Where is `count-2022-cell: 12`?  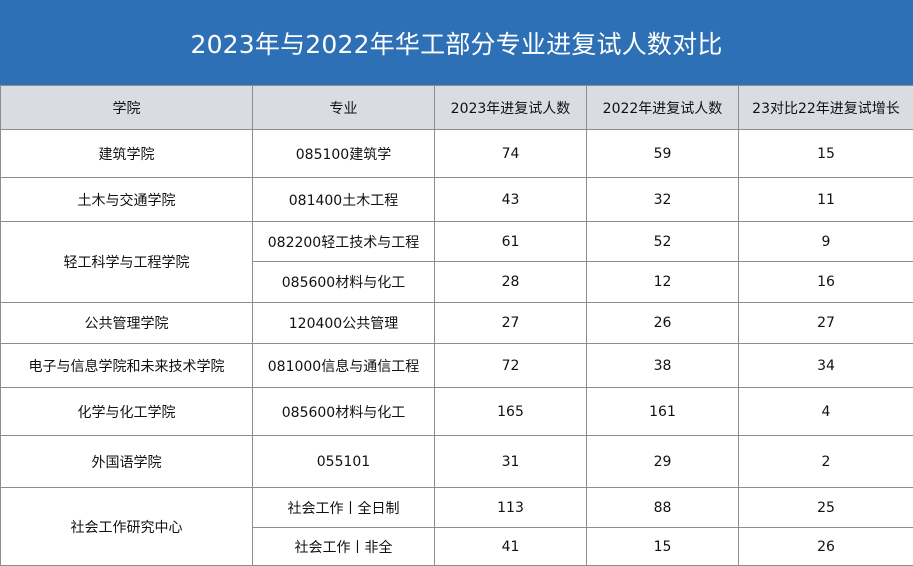 count-2022-cell: 12 is located at coordinates (663, 282).